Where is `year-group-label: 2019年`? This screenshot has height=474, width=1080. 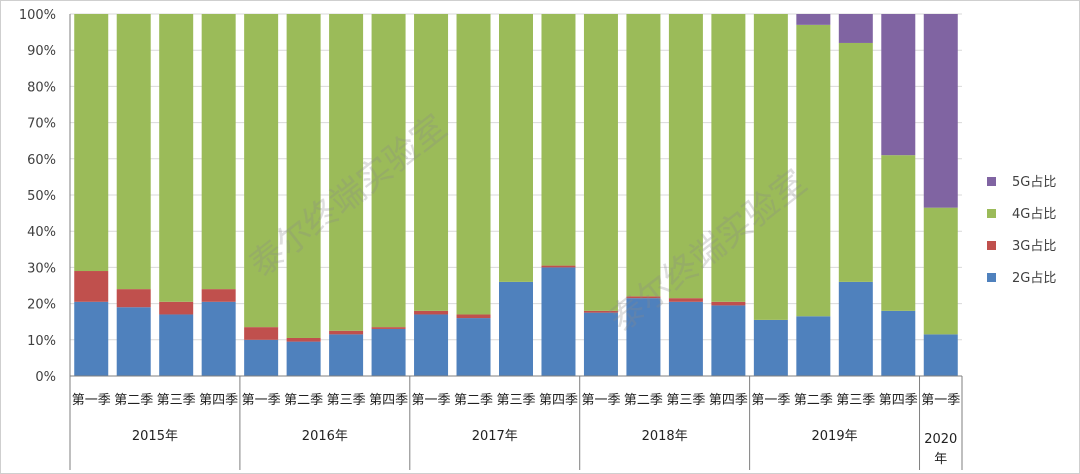 year-group-label: 2019年 is located at coordinates (835, 436).